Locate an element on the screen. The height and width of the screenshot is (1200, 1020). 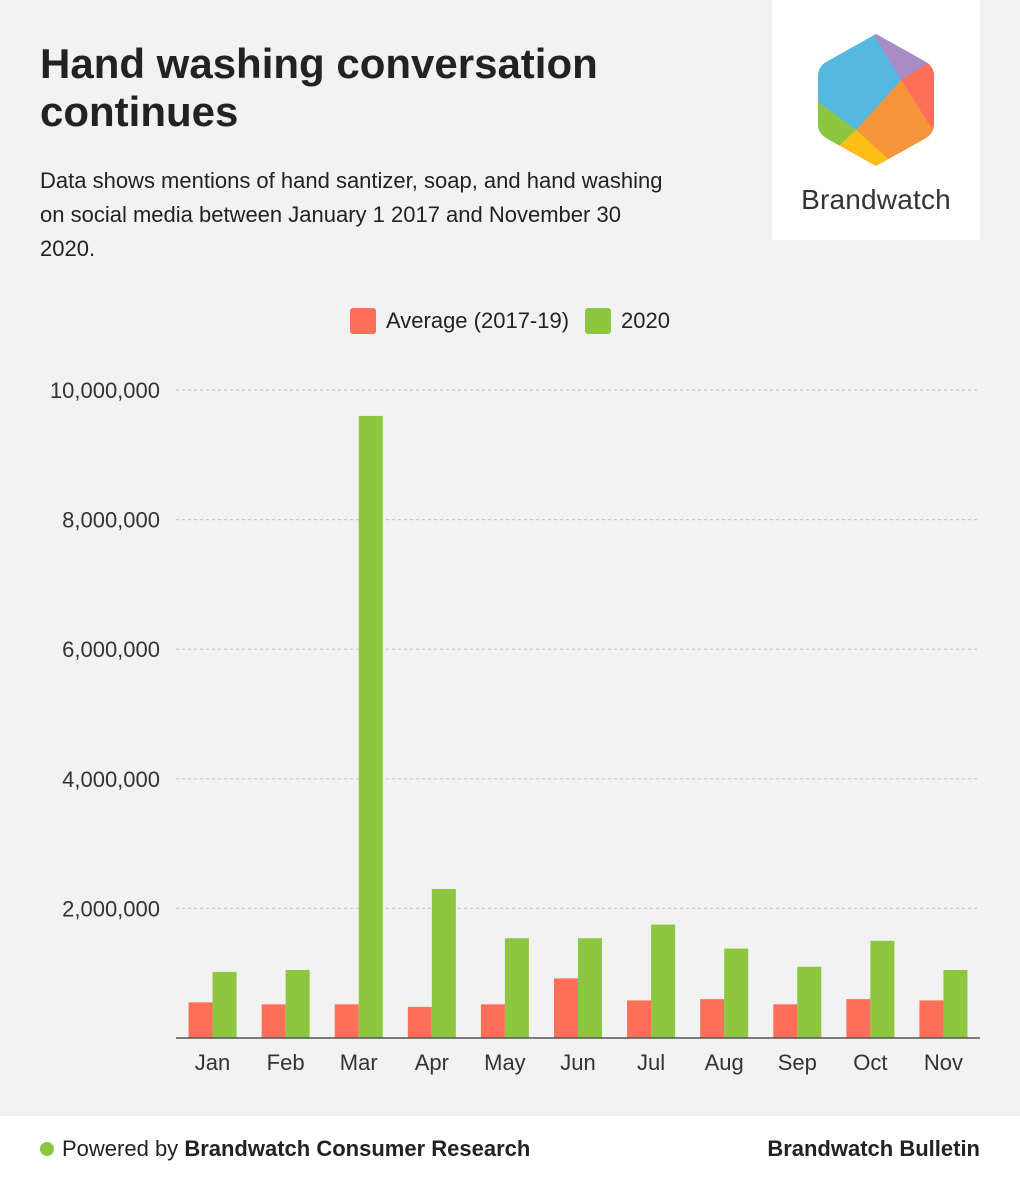
x-tick-label: Jul is located at coordinates (651, 1062).